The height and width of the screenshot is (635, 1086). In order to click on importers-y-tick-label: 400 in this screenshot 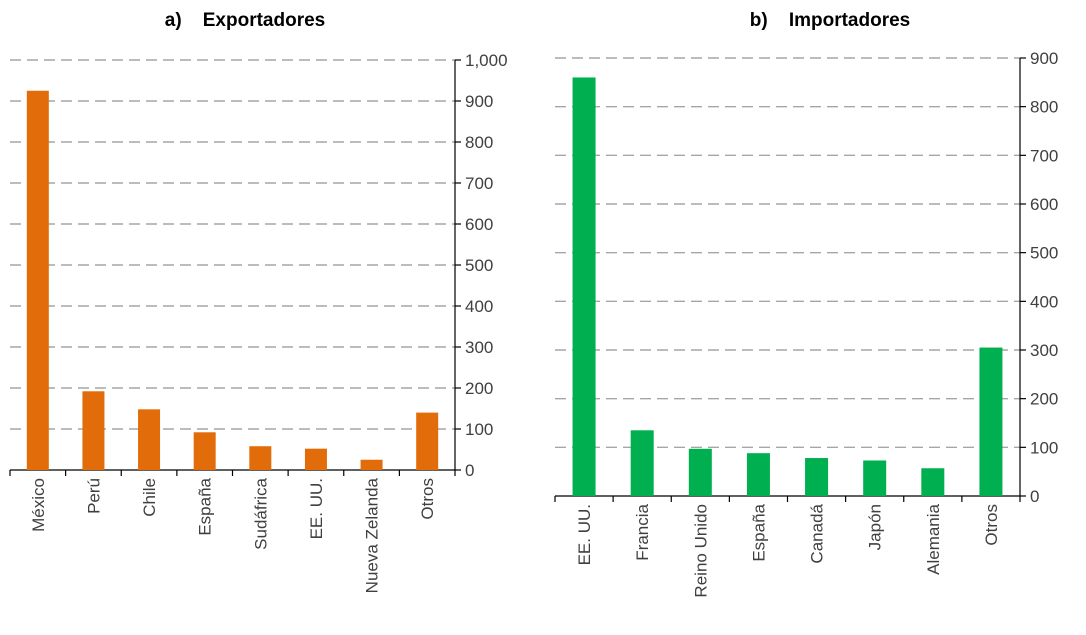, I will do `click(1044, 301)`.